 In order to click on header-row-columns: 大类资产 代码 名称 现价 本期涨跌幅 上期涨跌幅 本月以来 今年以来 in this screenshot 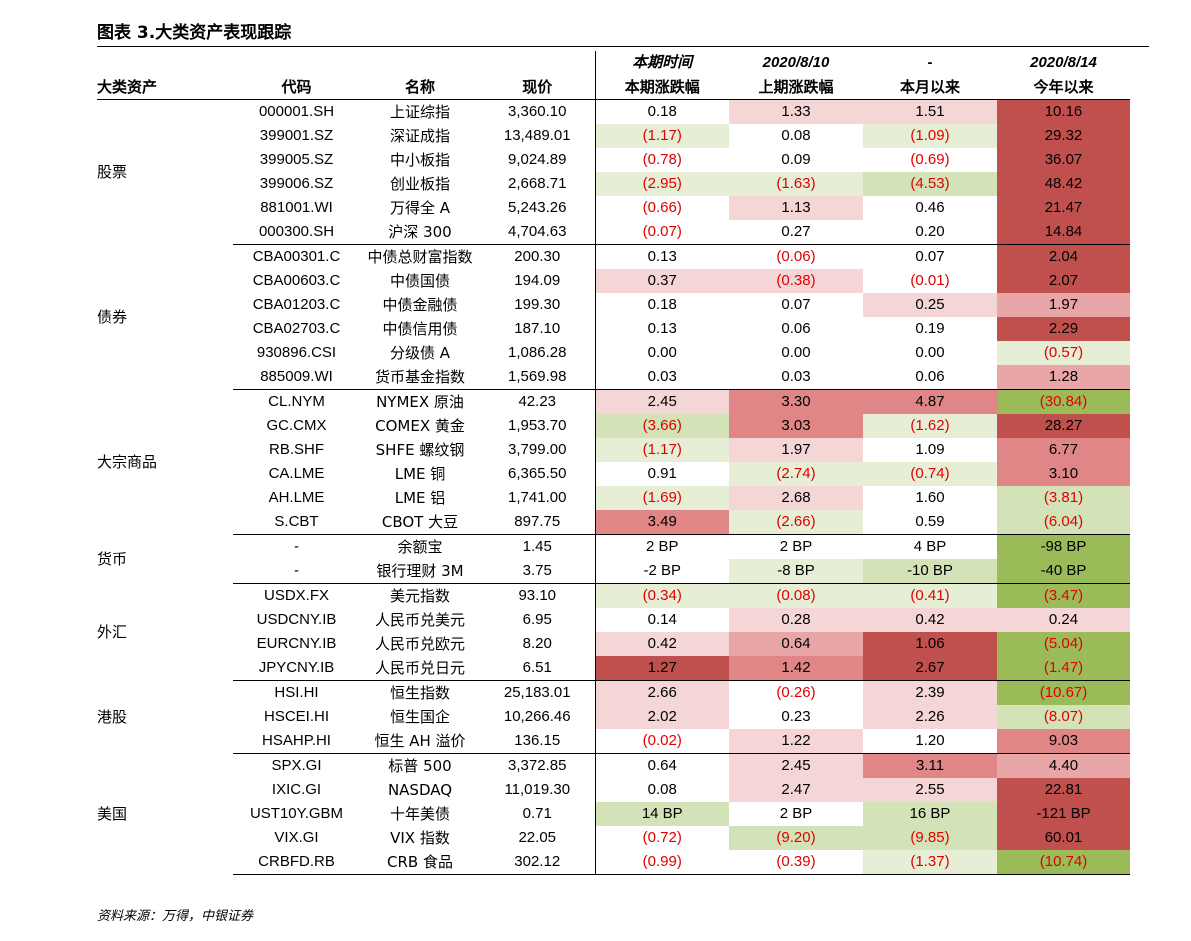, I will do `click(613, 87)`.